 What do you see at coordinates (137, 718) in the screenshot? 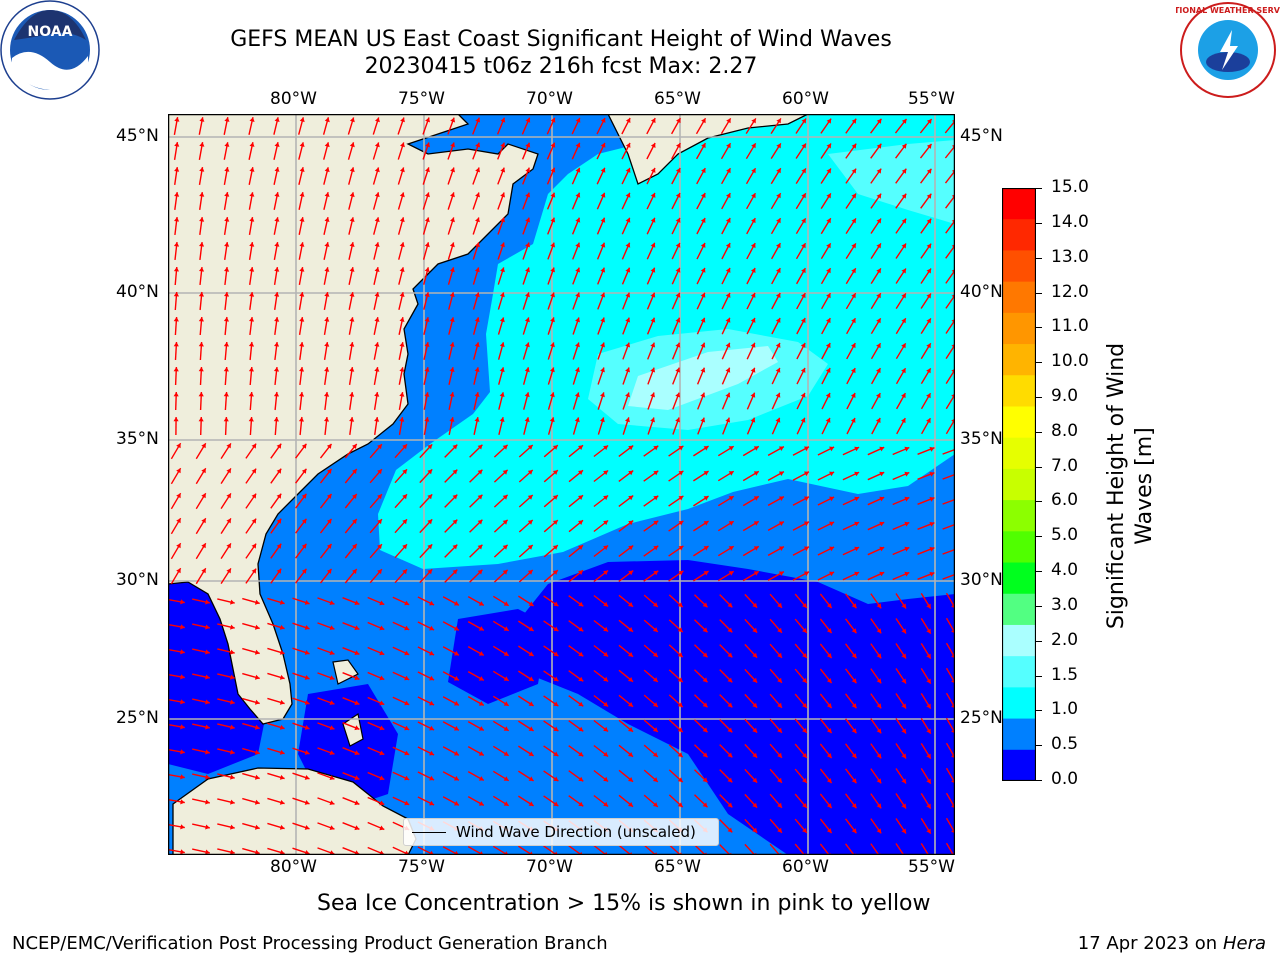
I see `lat-label-left-25n: 25°N` at bounding box center [137, 718].